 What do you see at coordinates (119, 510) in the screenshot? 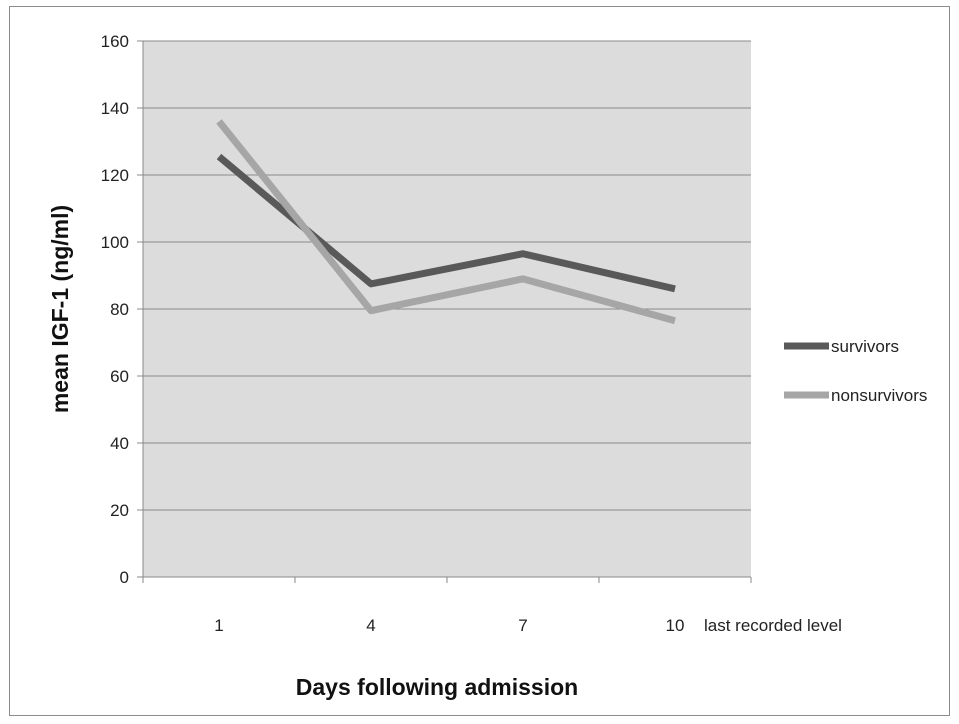
I see `y-tick-label: 20` at bounding box center [119, 510].